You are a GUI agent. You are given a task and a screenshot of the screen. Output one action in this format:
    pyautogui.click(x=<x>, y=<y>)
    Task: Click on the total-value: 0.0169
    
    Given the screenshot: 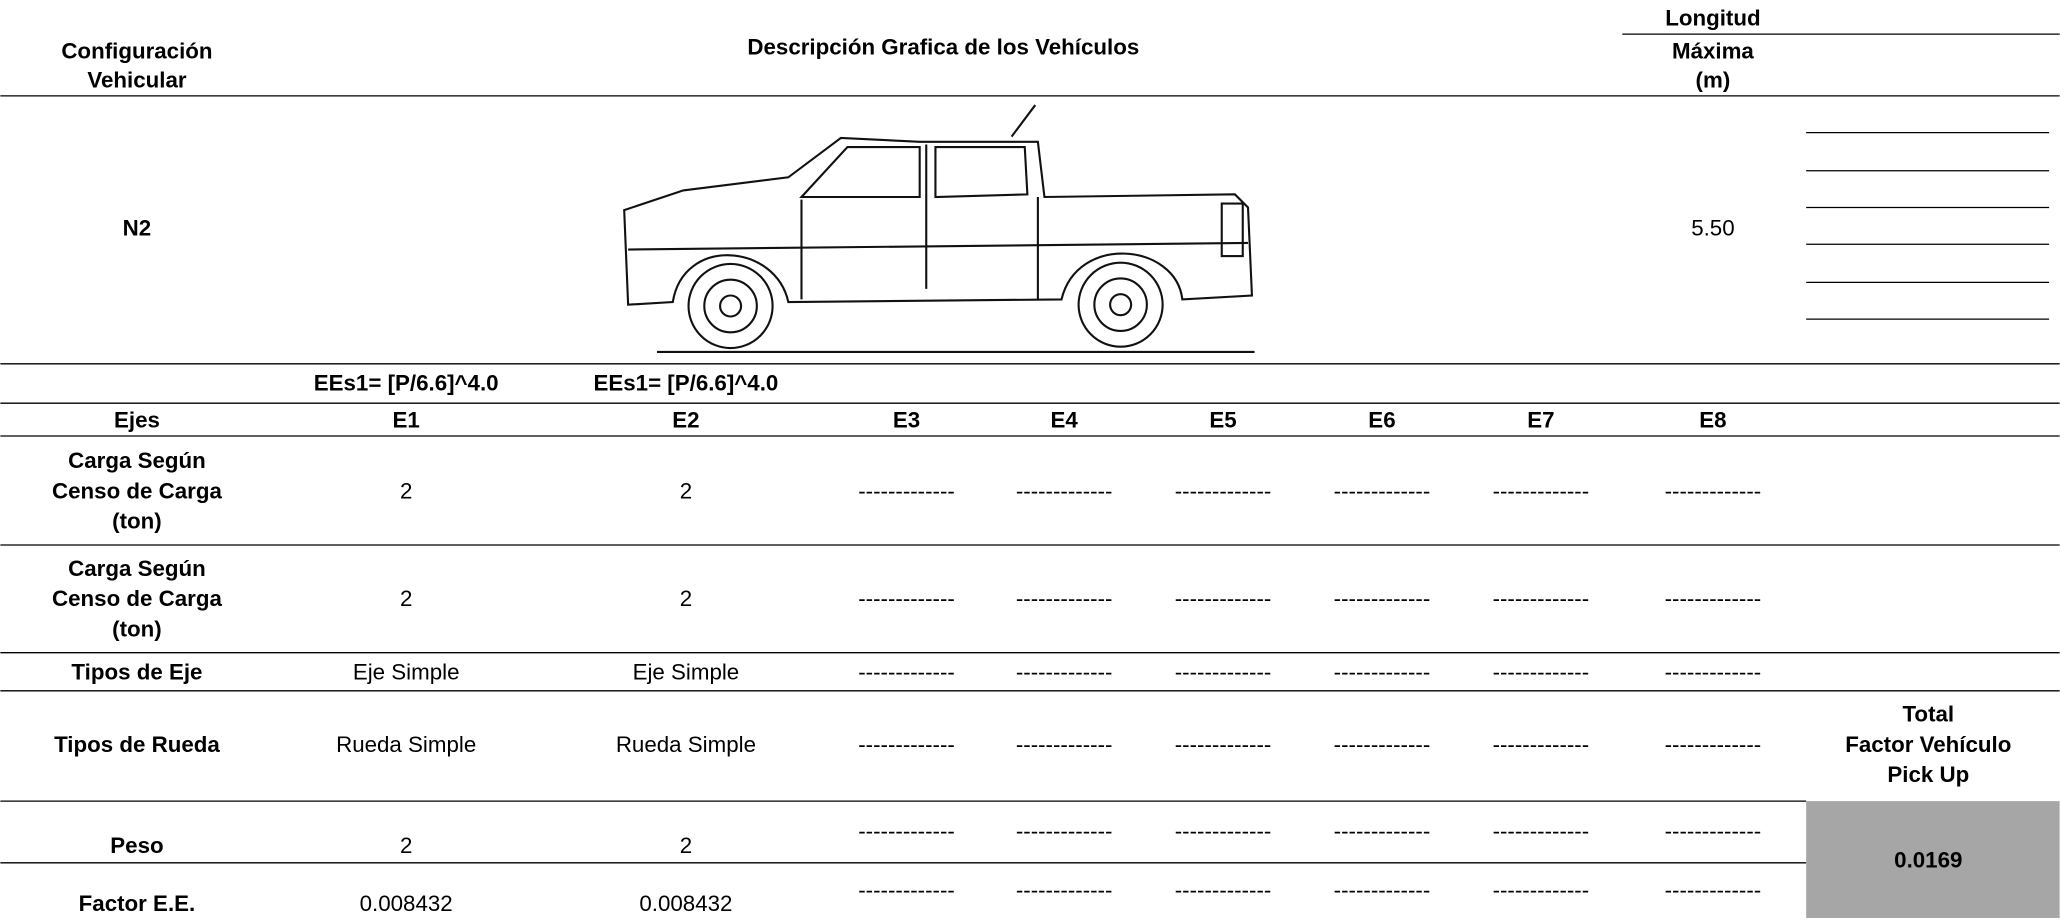 What is the action you would take?
    pyautogui.click(x=1928, y=859)
    